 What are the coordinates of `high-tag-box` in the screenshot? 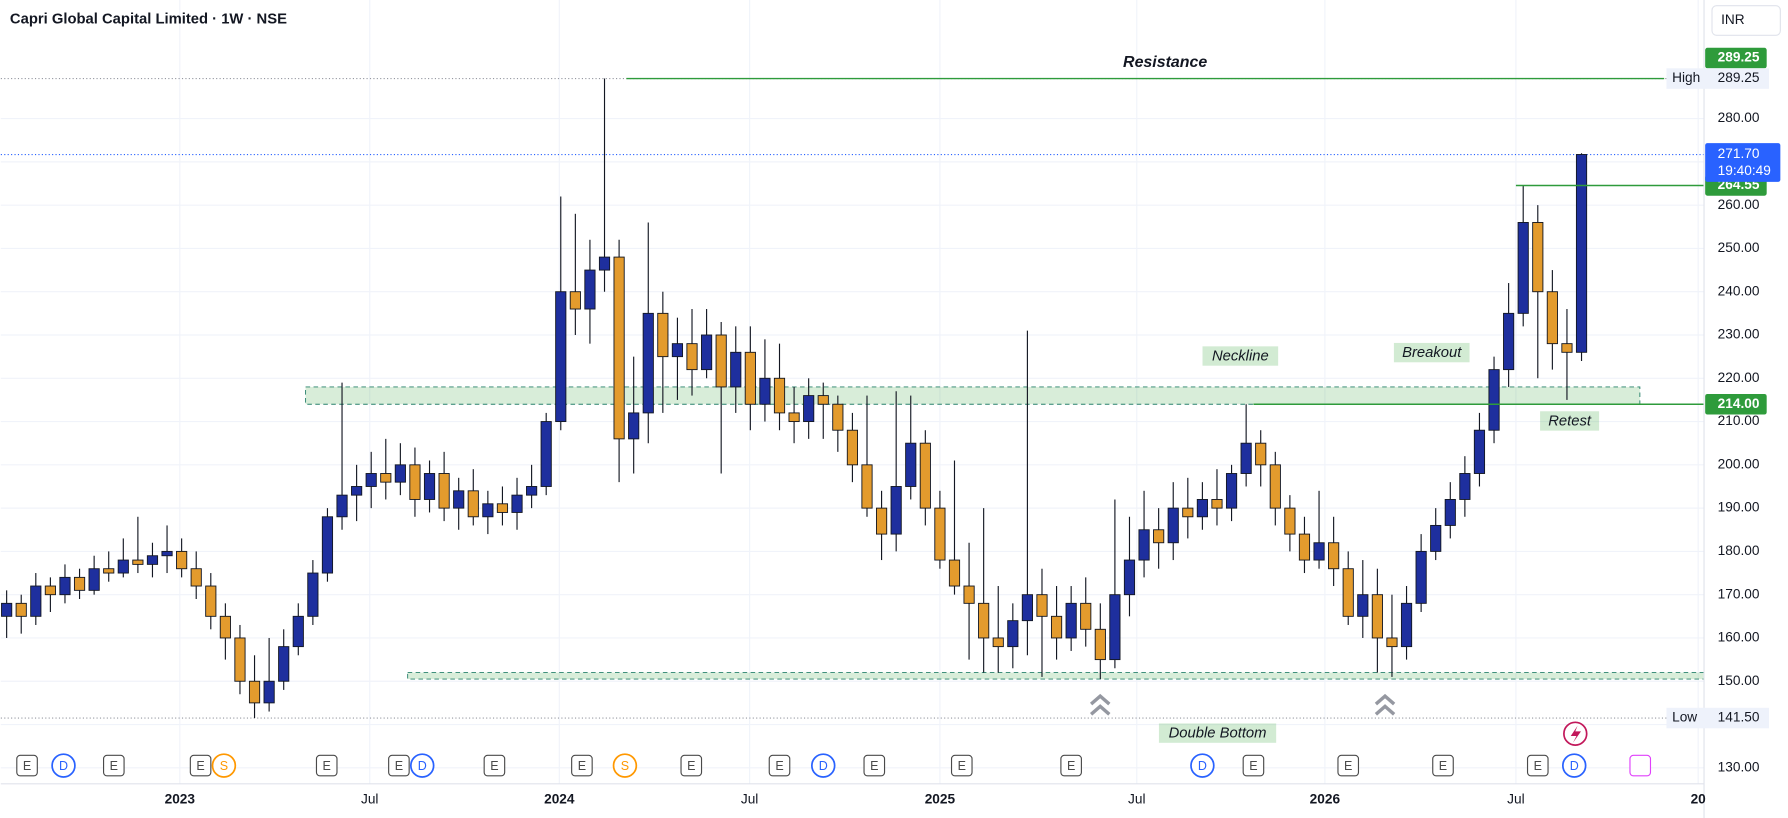 It's located at (1687, 78).